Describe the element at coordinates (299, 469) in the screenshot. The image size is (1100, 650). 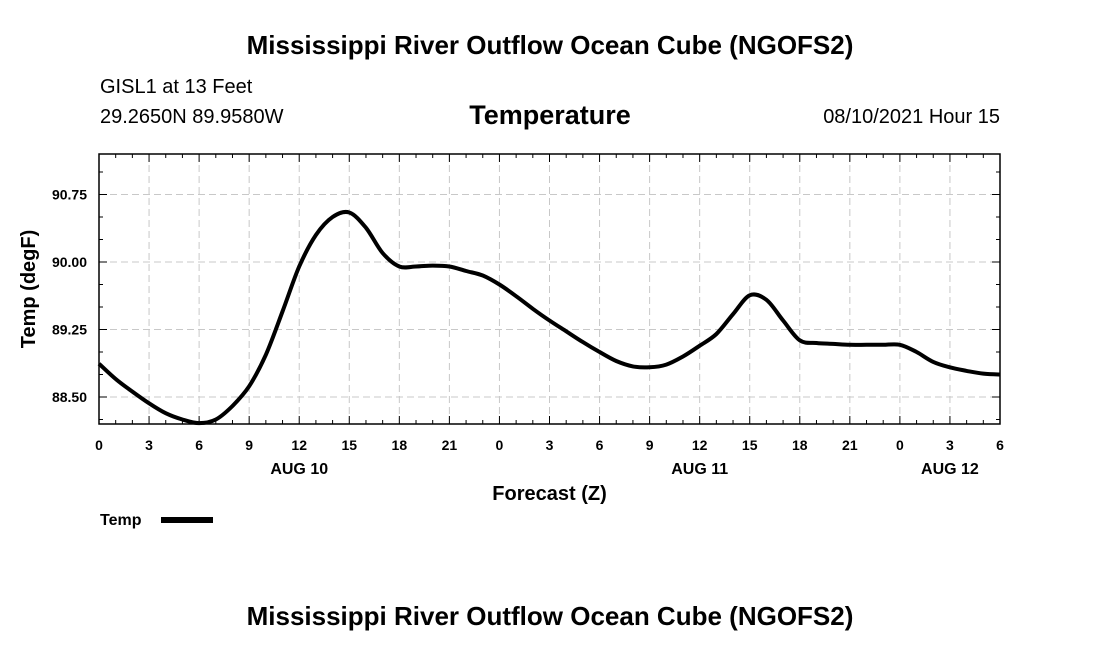
I see `date-label: AUG 10` at that location.